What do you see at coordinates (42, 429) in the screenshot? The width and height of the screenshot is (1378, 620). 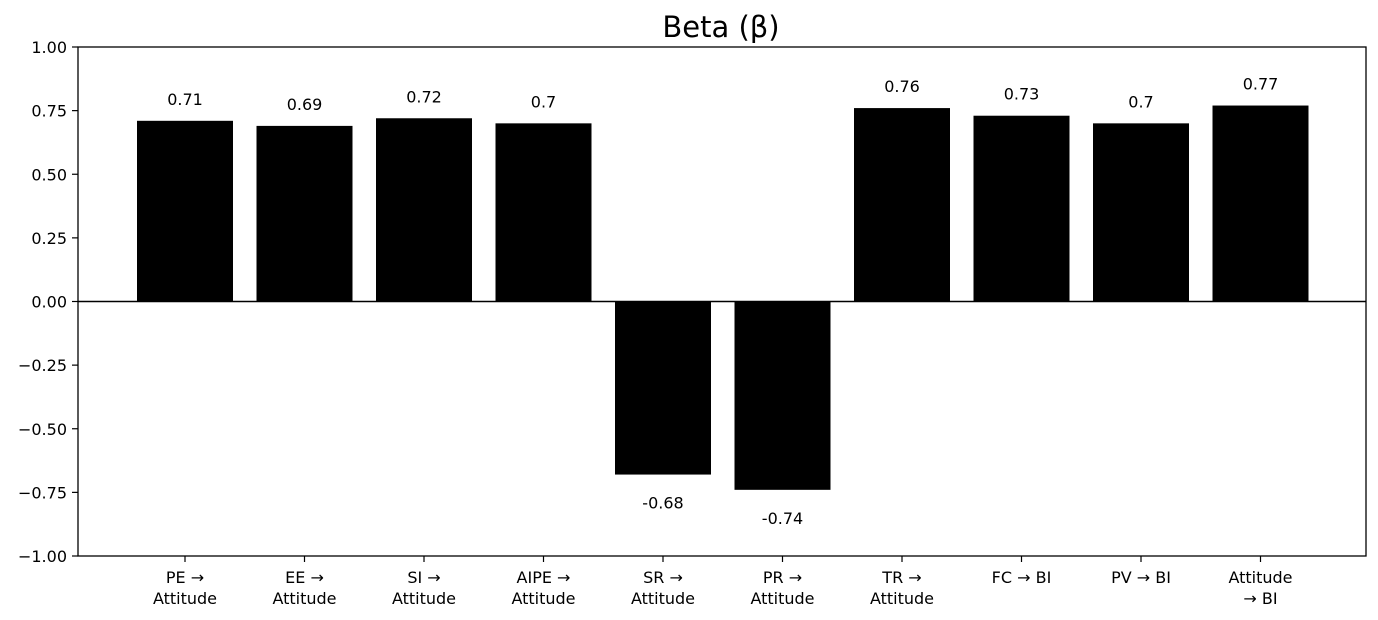 I see `y-tick-label: −0.50` at bounding box center [42, 429].